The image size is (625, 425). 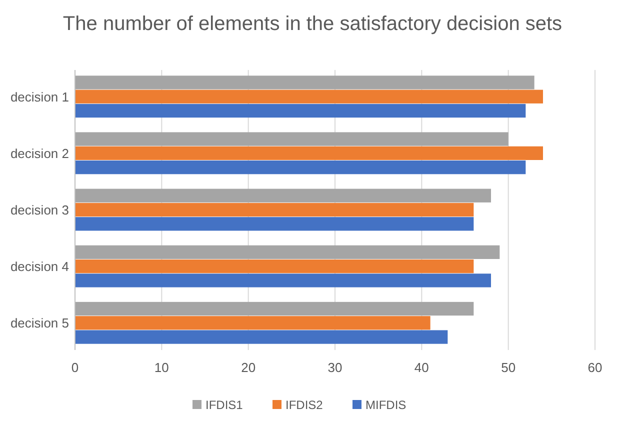 I want to click on x-tick-label: 0, so click(x=75, y=367).